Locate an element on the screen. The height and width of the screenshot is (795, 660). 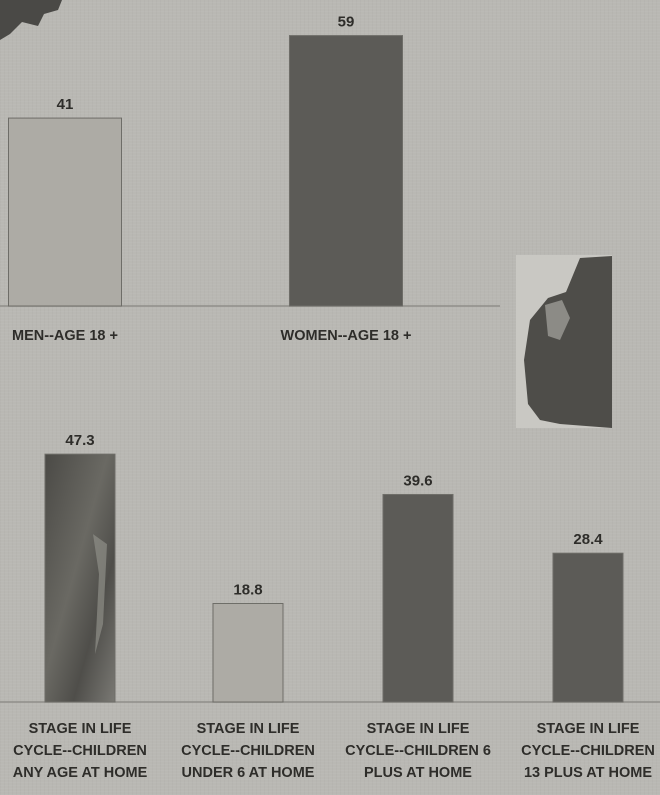
corner-photo-fragment is located at coordinates (31, 20).